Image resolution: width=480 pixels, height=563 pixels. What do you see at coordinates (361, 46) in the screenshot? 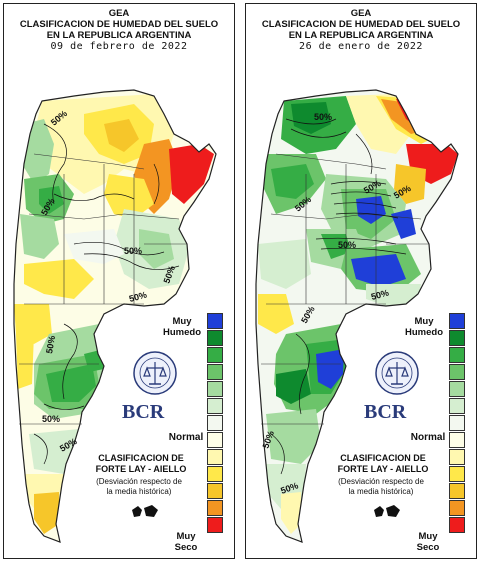
I see `map-date: 26 de enero de 2022` at bounding box center [361, 46].